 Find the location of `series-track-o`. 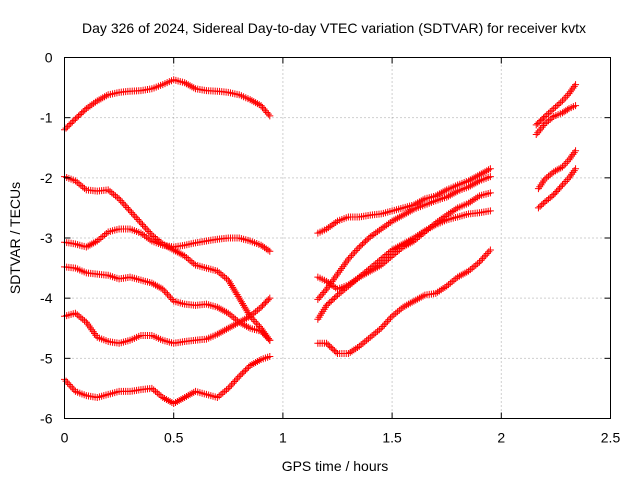

series-track-o is located at coordinates (557, 188).